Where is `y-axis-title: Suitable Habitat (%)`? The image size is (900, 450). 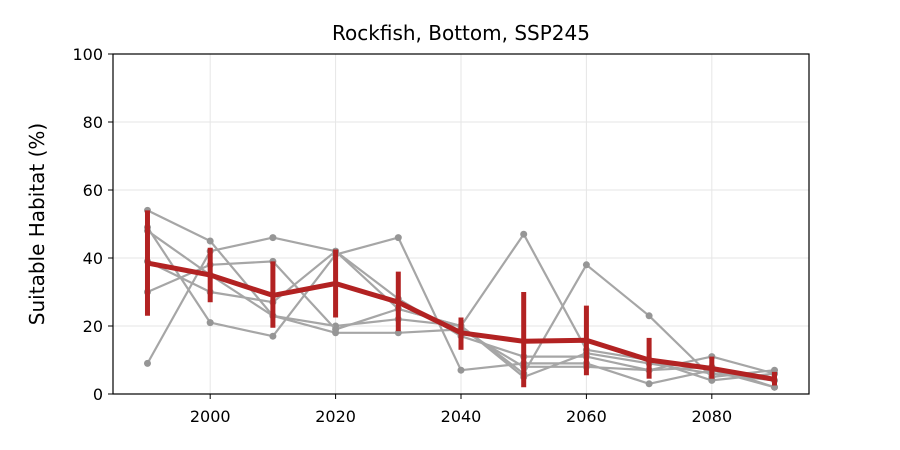 y-axis-title: Suitable Habitat (%) is located at coordinates (37, 224).